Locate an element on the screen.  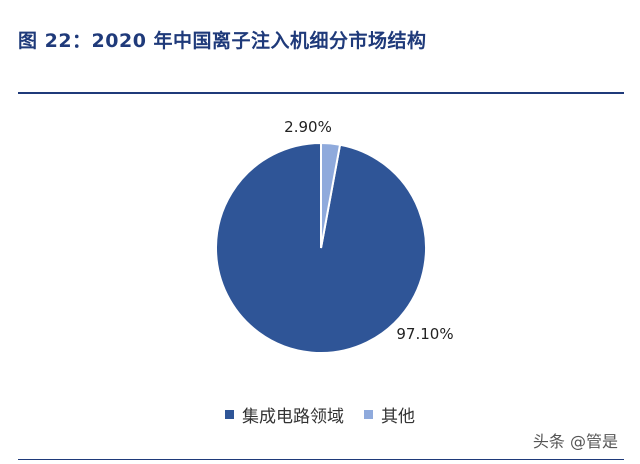
watermark-text: 头条 @管是 is located at coordinates (575, 441).